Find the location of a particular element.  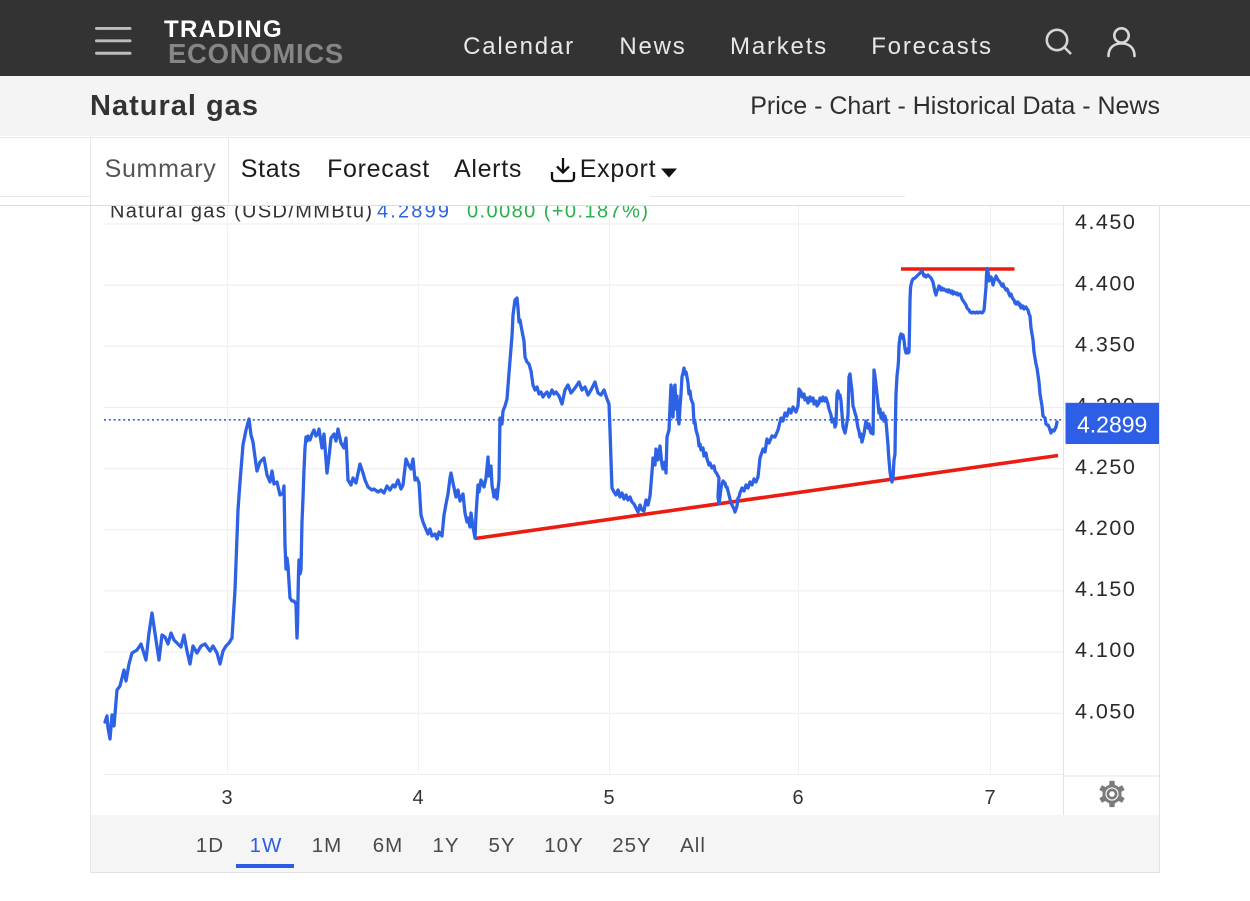

svg-text: 4 is located at coordinates (417, 798).